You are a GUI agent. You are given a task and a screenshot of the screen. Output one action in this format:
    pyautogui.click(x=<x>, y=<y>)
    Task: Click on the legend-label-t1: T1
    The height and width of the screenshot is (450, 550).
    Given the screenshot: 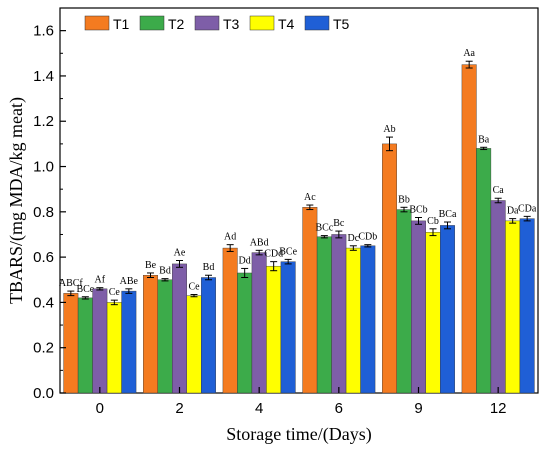 What is the action you would take?
    pyautogui.click(x=121, y=24)
    